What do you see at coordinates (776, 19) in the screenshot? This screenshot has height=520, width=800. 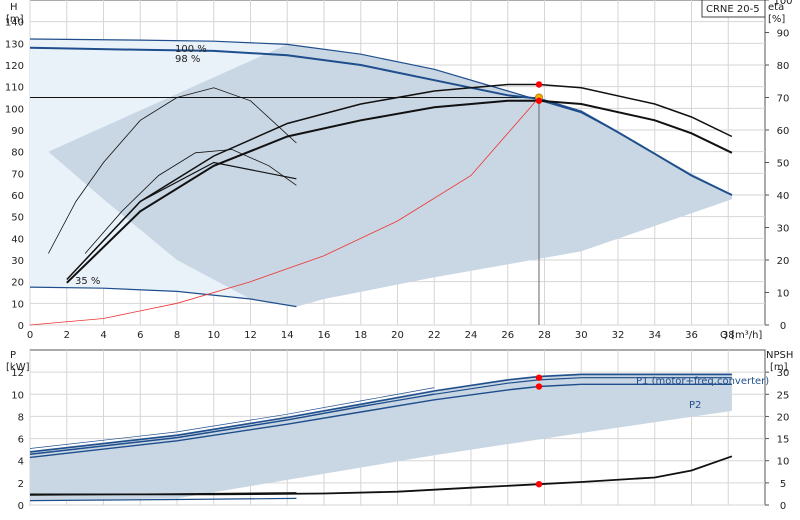 I see `eta-axis-unit: [%]` at bounding box center [776, 19].